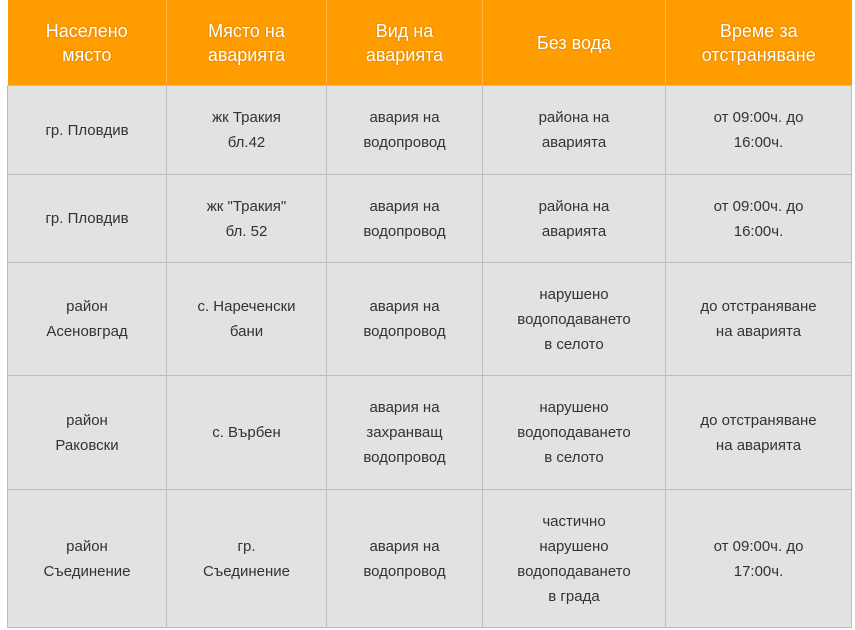  Describe the element at coordinates (246, 558) in the screenshot. I see `cell-location: гр. Съединение` at that location.